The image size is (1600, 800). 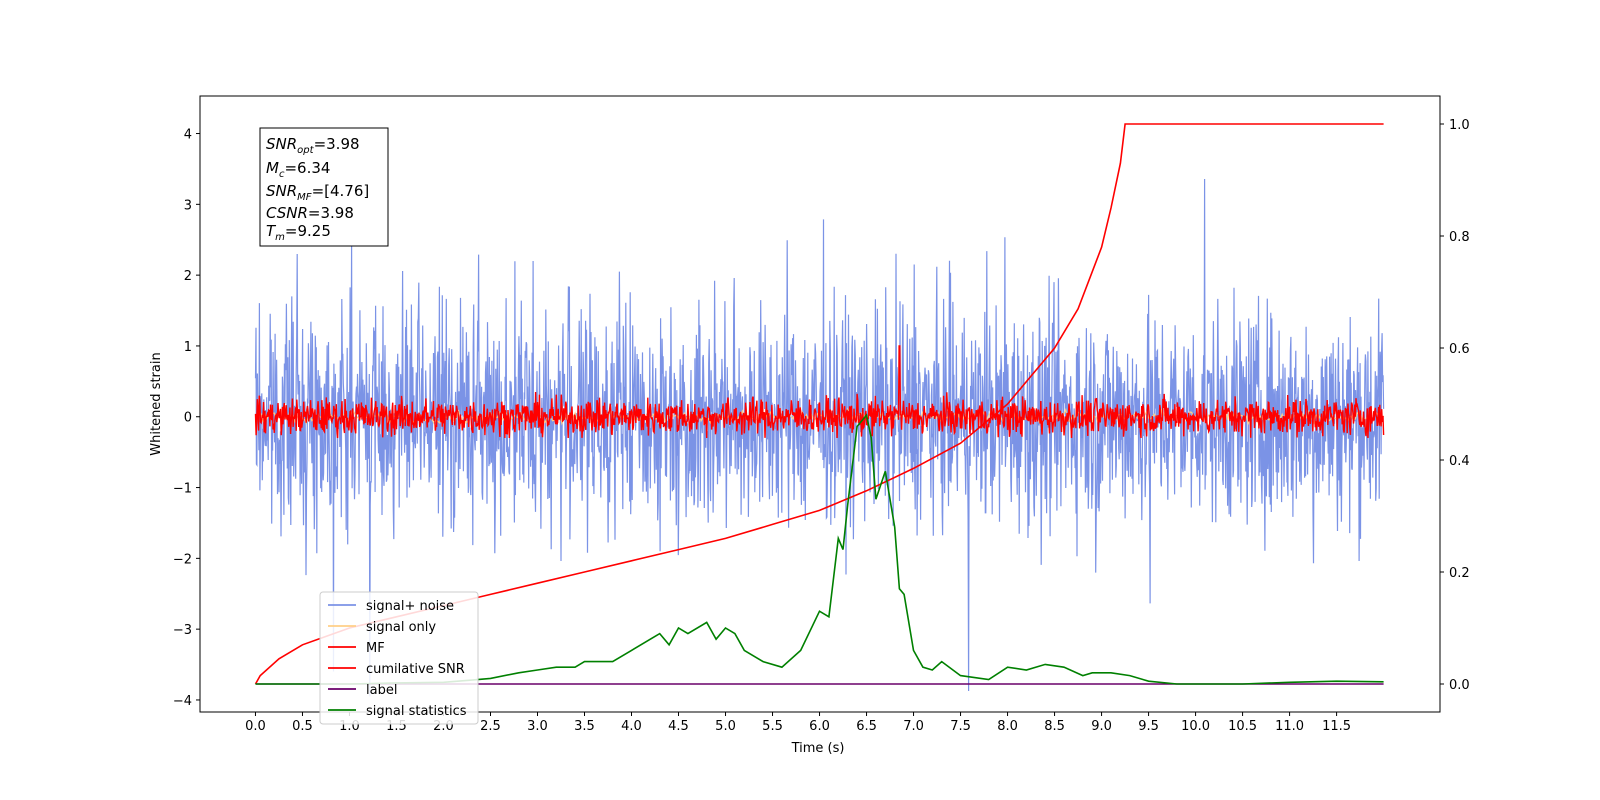 I want to click on x-tick-label: 3.5, so click(x=584, y=726).